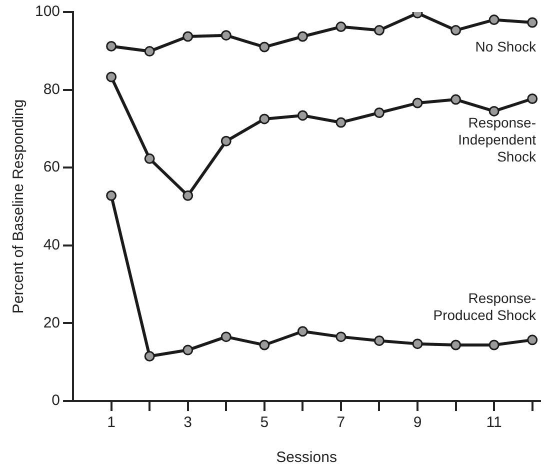 The width and height of the screenshot is (546, 475). I want to click on y-tick-label: 0, so click(56, 401).